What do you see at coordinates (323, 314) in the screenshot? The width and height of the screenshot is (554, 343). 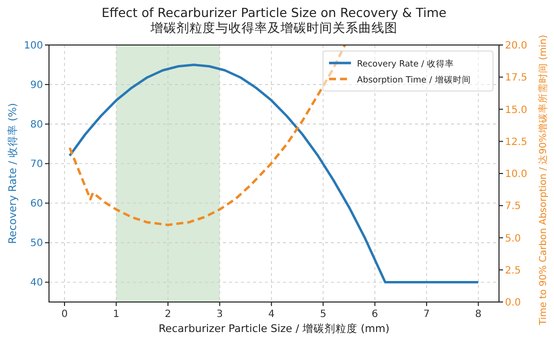 I see `x-tick-label: 5` at bounding box center [323, 314].